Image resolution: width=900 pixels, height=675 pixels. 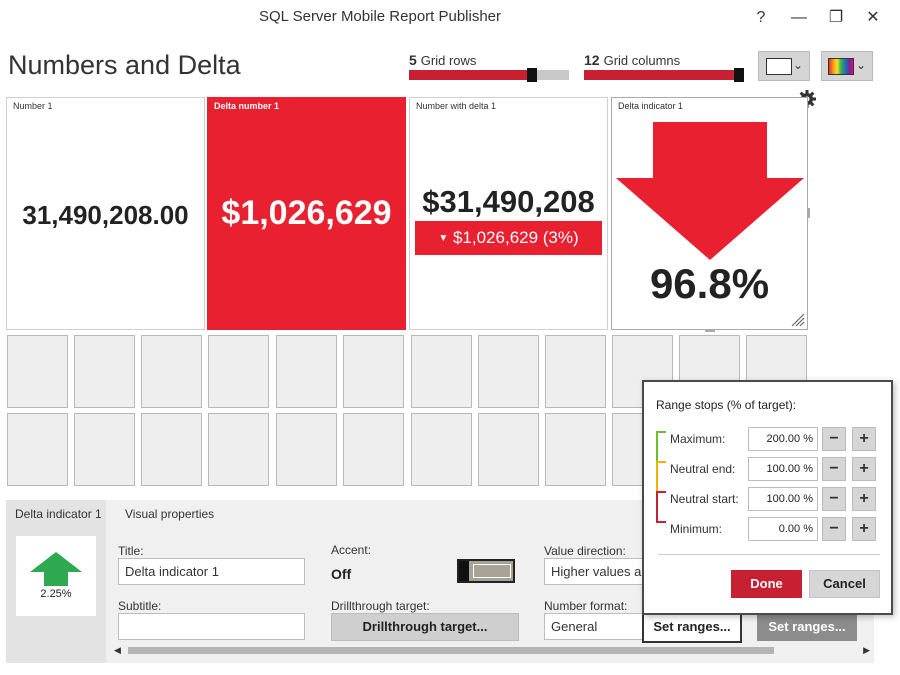 I want to click on minimize-button: —, so click(x=799, y=17).